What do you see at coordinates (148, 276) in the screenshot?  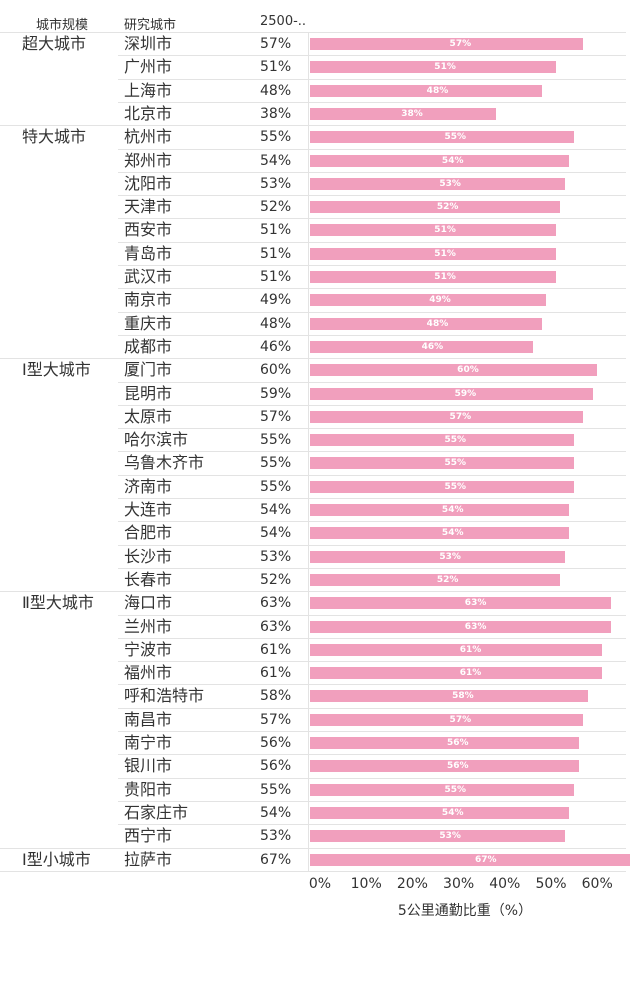 I see `city-name: 武汉市` at bounding box center [148, 276].